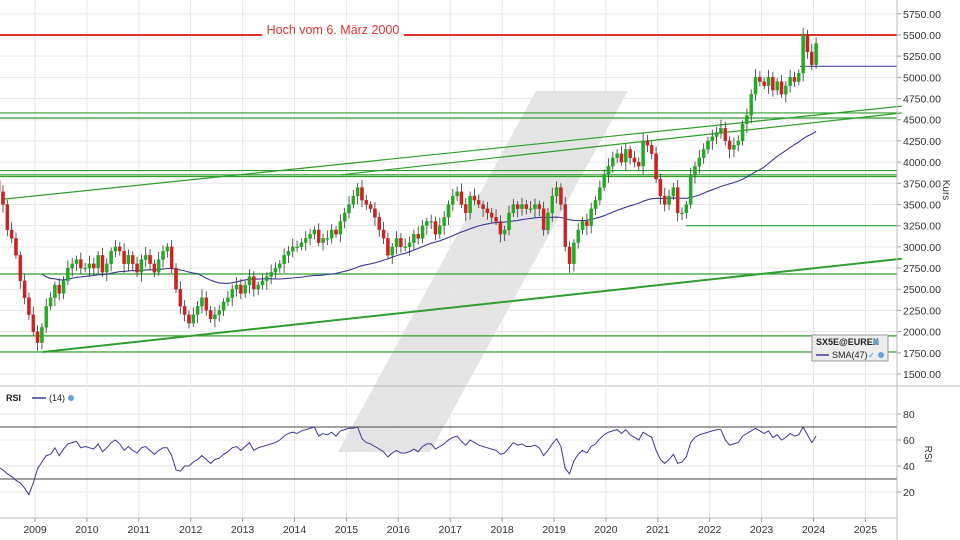  What do you see at coordinates (35, 530) in the screenshot?
I see `time-tick-label: 2009` at bounding box center [35, 530].